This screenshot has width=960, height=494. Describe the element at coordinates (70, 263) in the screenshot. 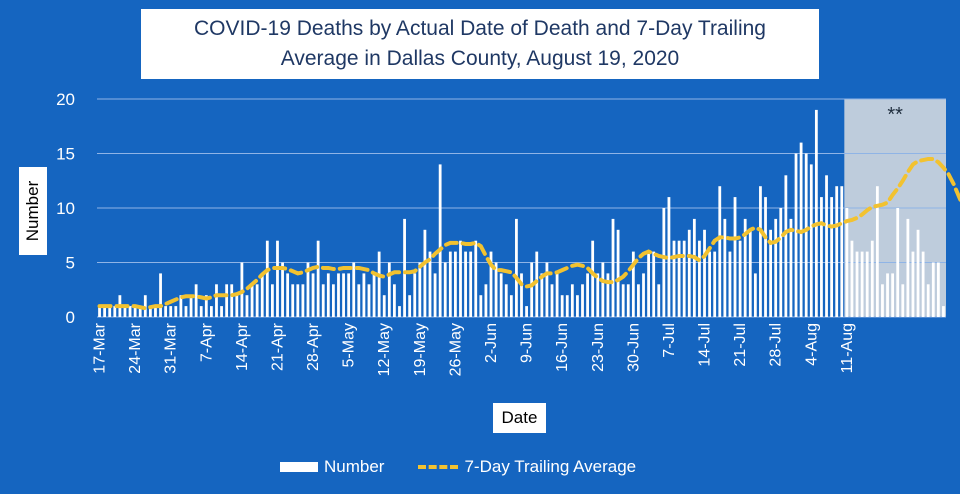

I see `y-tick-label: 5` at that location.